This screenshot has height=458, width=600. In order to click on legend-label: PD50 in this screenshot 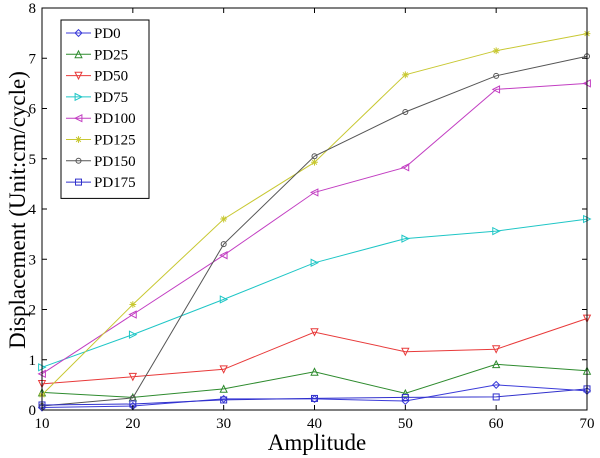, I will do `click(111, 77)`.